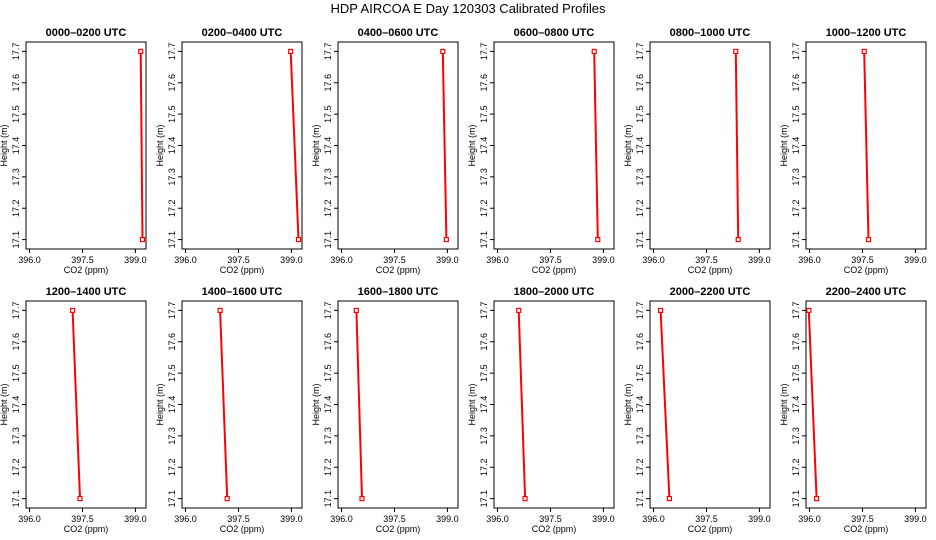 The width and height of the screenshot is (936, 540). What do you see at coordinates (866, 292) in the screenshot?
I see `panel-title: 2200–2400 UTC` at bounding box center [866, 292].